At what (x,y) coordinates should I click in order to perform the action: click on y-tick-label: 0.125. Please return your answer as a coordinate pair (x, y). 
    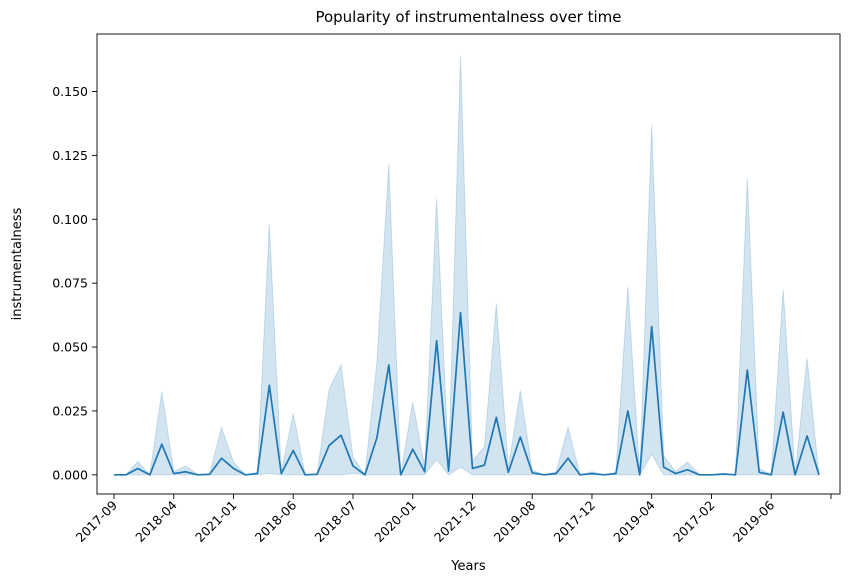
    Looking at the image, I should click on (70, 155).